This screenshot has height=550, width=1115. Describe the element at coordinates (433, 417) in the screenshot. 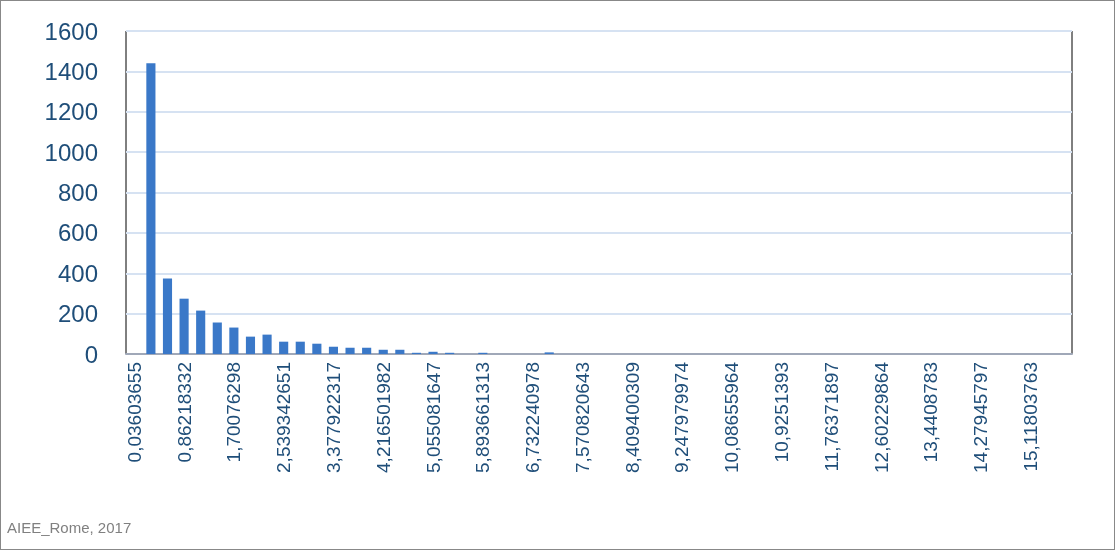

I see `x-tick-label: 5,055081647` at that location.